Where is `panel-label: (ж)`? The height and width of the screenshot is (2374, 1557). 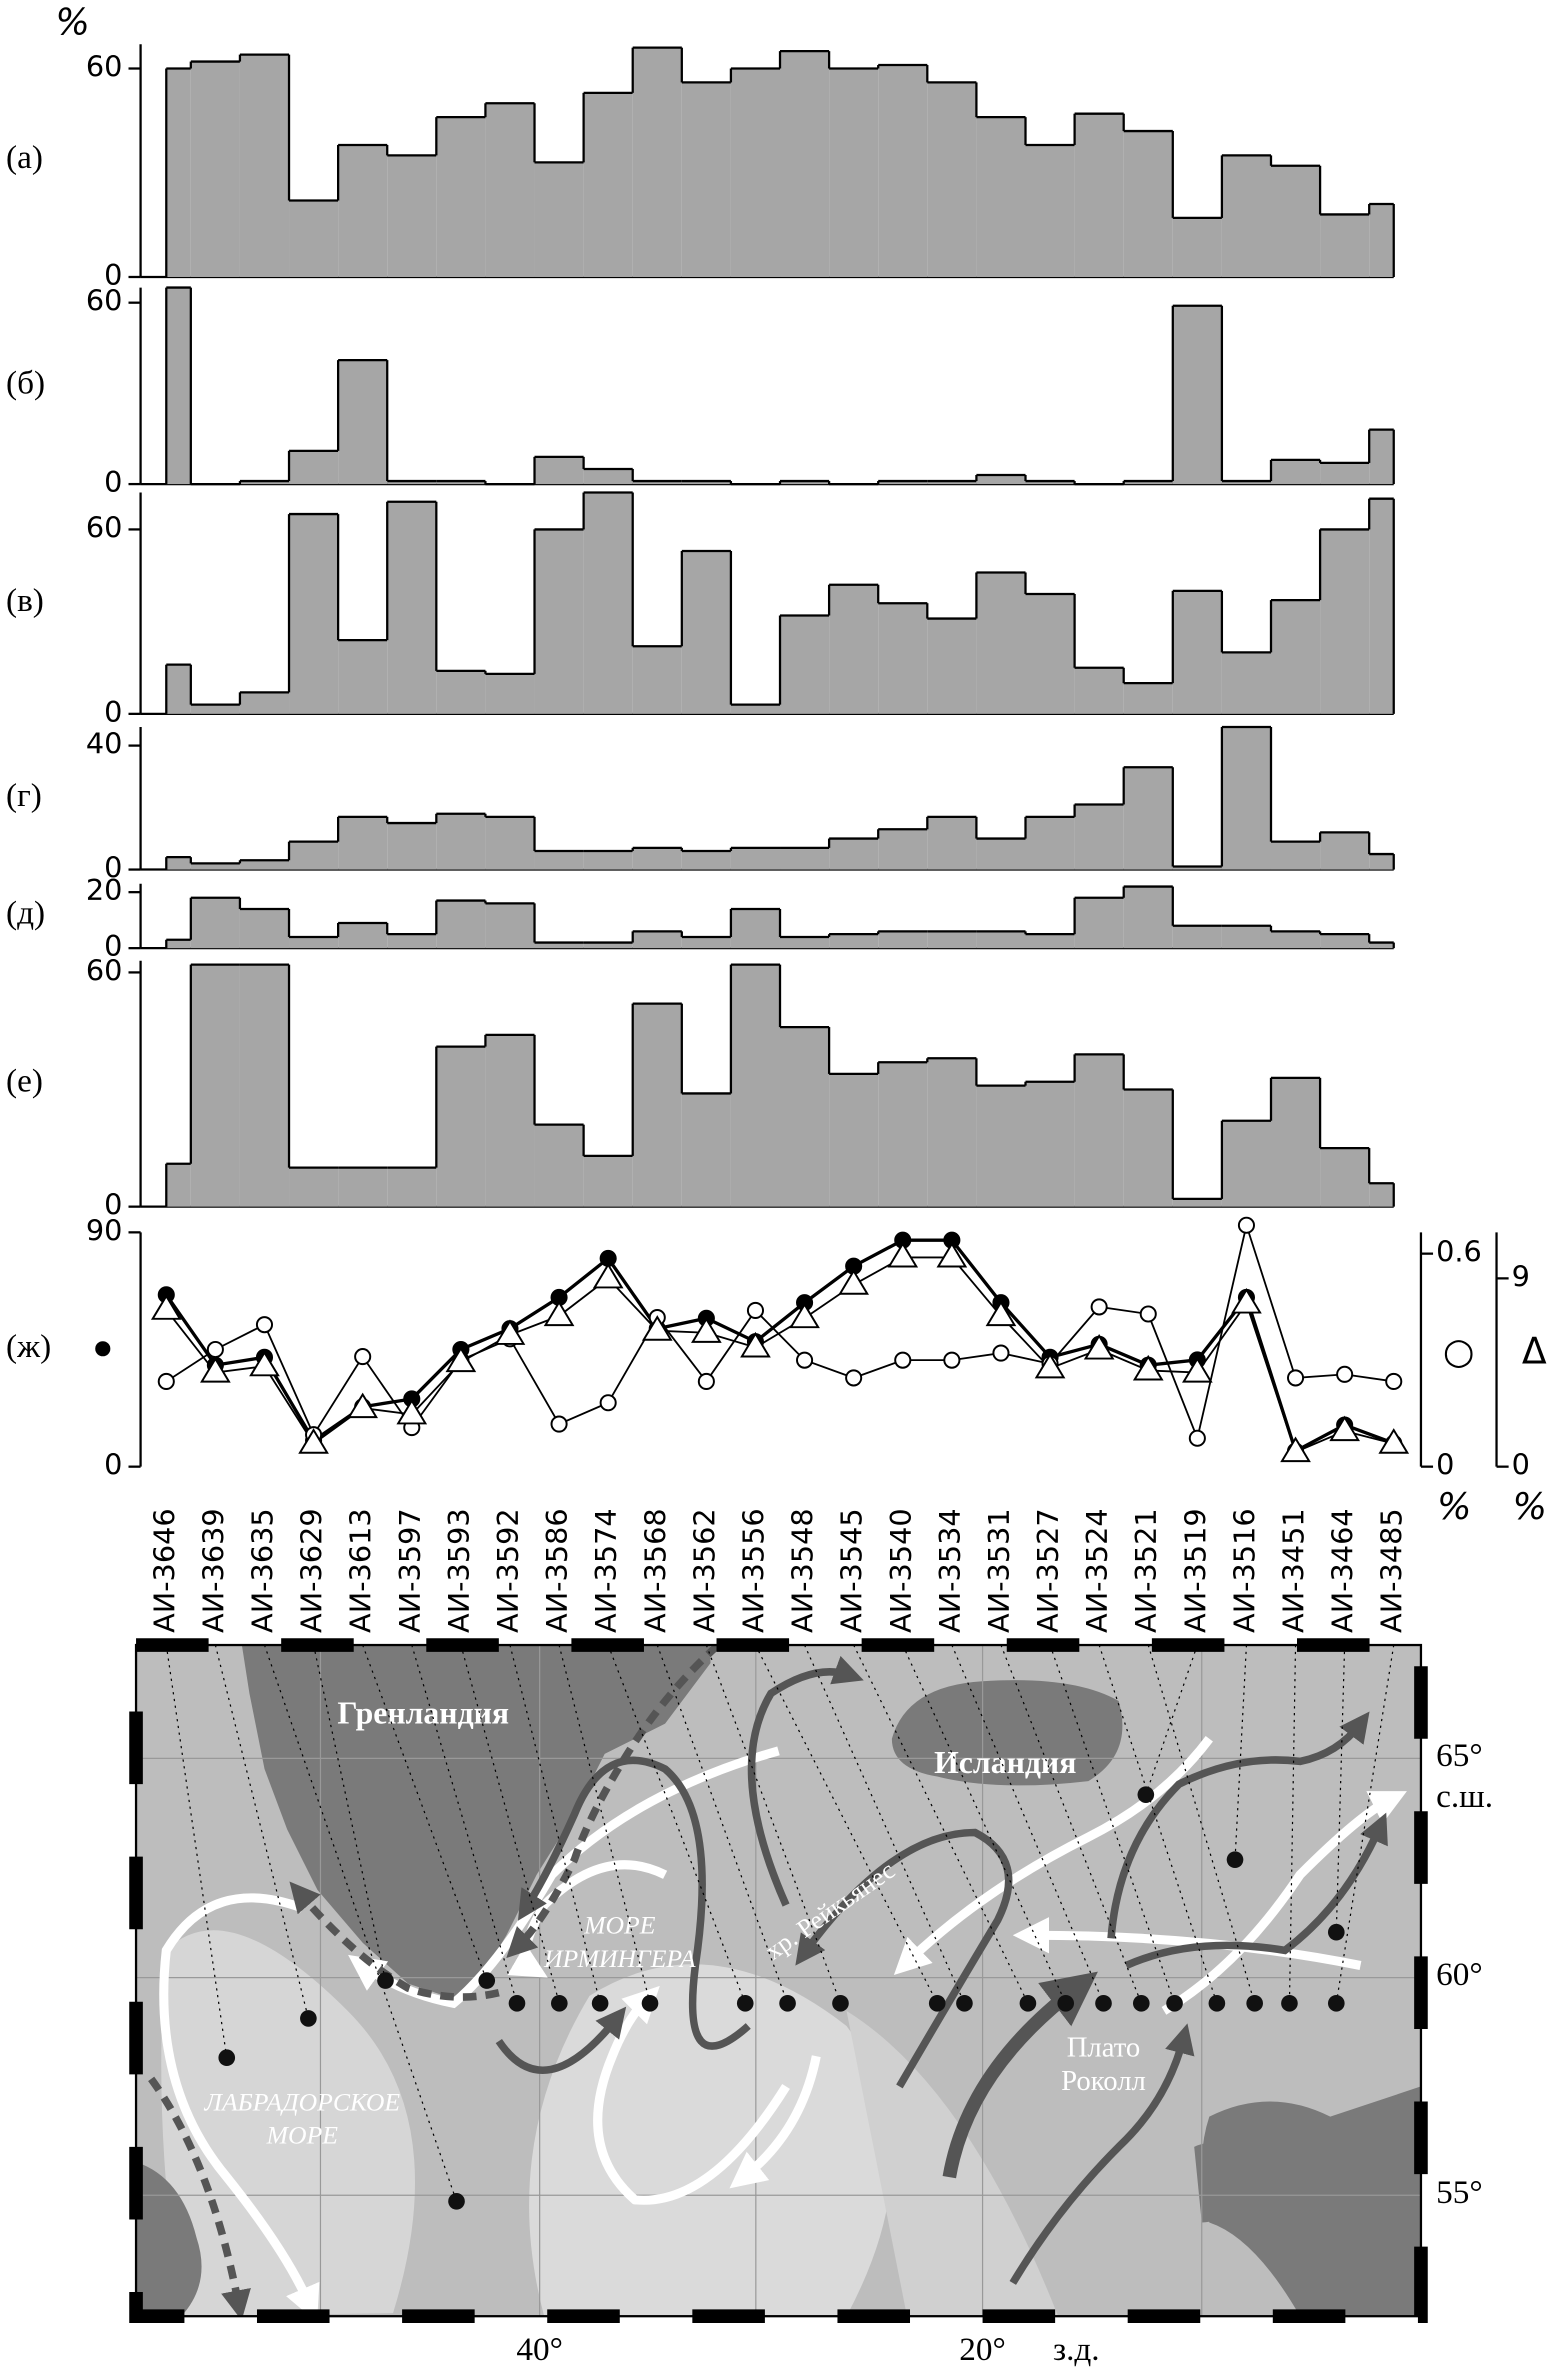 panel-label: (ж) is located at coordinates (28, 1346).